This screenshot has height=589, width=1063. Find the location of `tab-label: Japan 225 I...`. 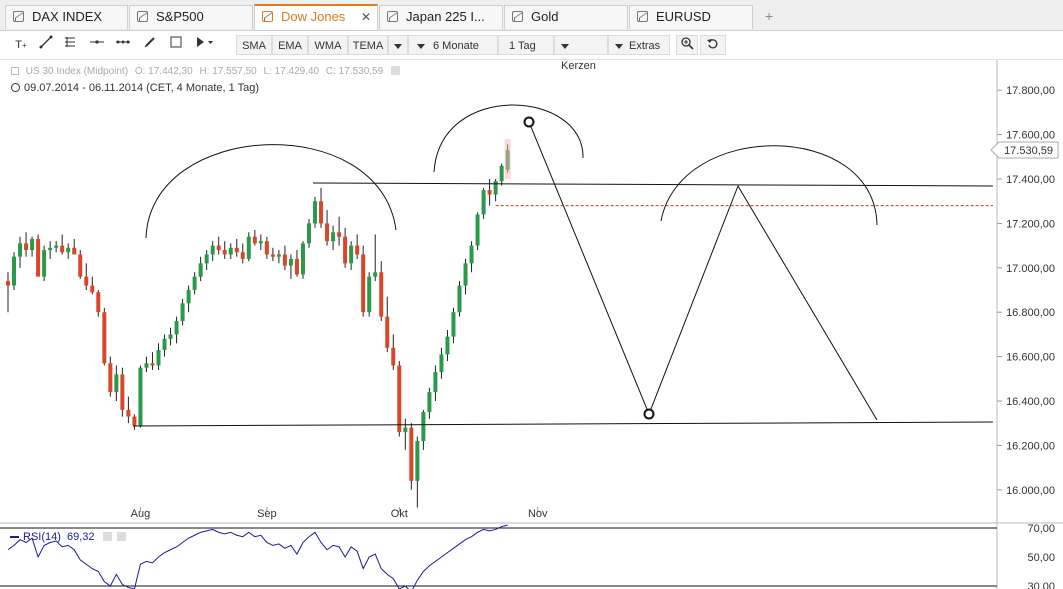

tab-label: Japan 225 I... is located at coordinates (445, 16).